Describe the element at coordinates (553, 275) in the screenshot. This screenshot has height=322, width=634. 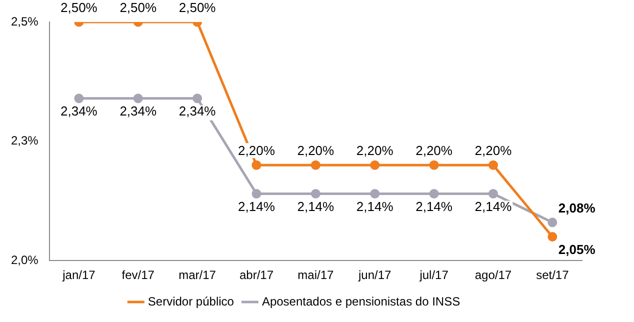
I see `x-tick-label: set/17` at that location.